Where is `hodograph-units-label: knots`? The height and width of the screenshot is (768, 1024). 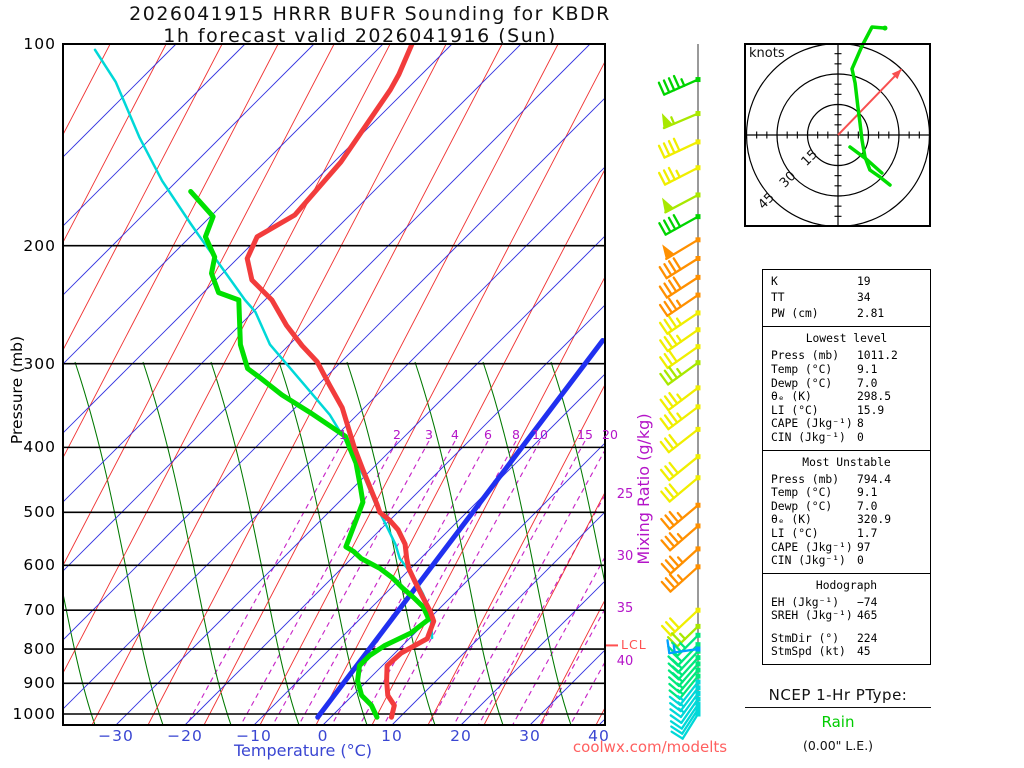
hodograph-units-label: knots is located at coordinates (767, 53).